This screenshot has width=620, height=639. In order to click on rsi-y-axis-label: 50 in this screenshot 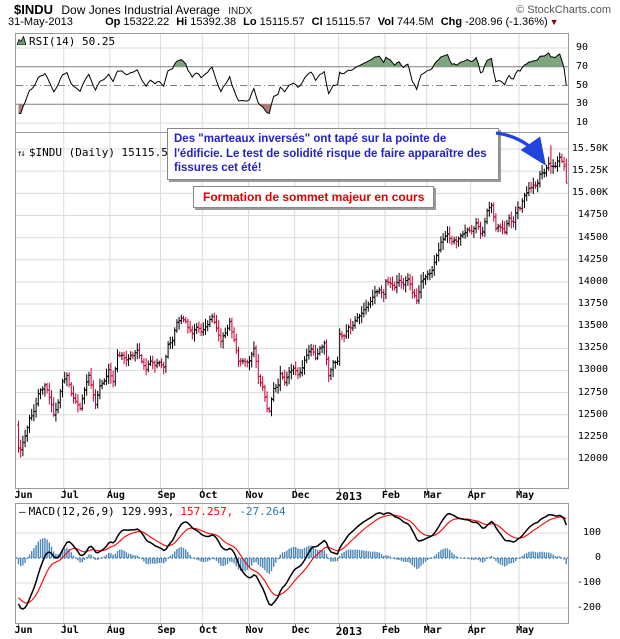, I will do `click(581, 85)`.